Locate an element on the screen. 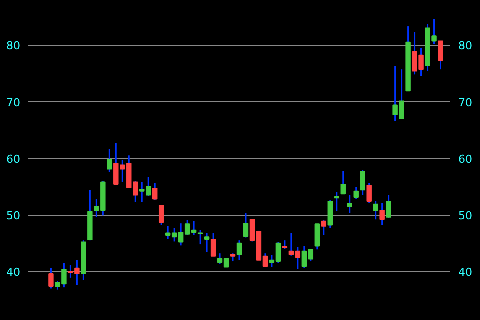  y-tick-label: 50 is located at coordinates (13, 216).